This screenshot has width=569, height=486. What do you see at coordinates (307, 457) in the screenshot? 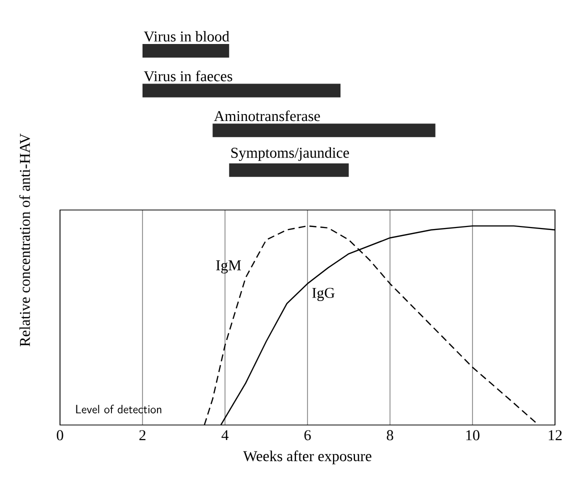
I see `x-axis-title: Weeks after exposure` at bounding box center [307, 457].